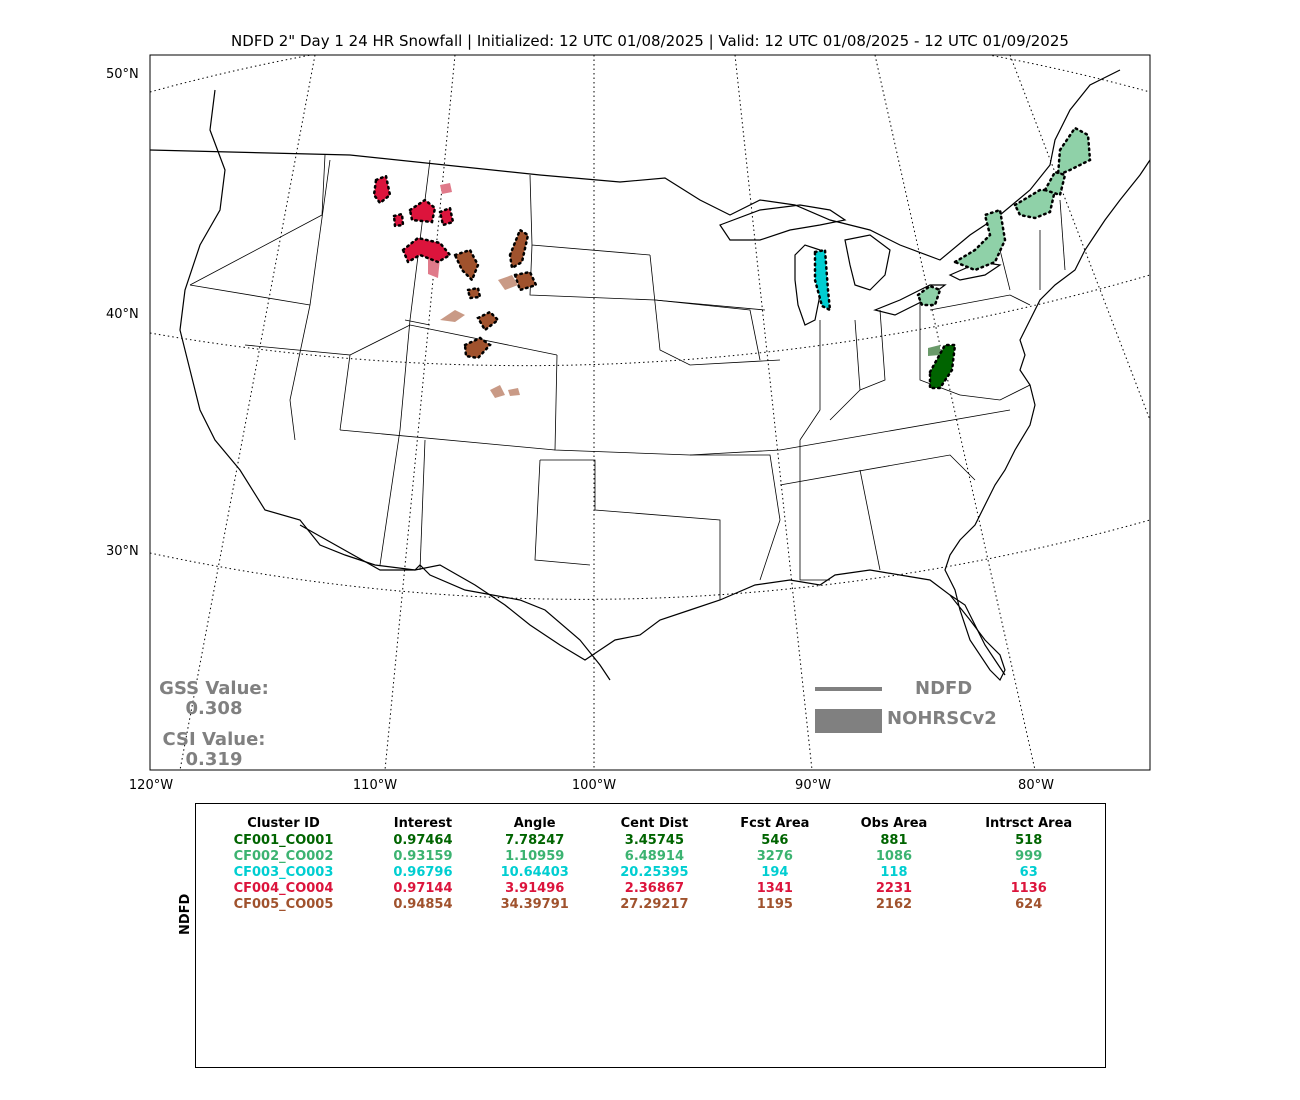  Describe the element at coordinates (775, 840) in the screenshot. I see `table-cell: 546` at that location.